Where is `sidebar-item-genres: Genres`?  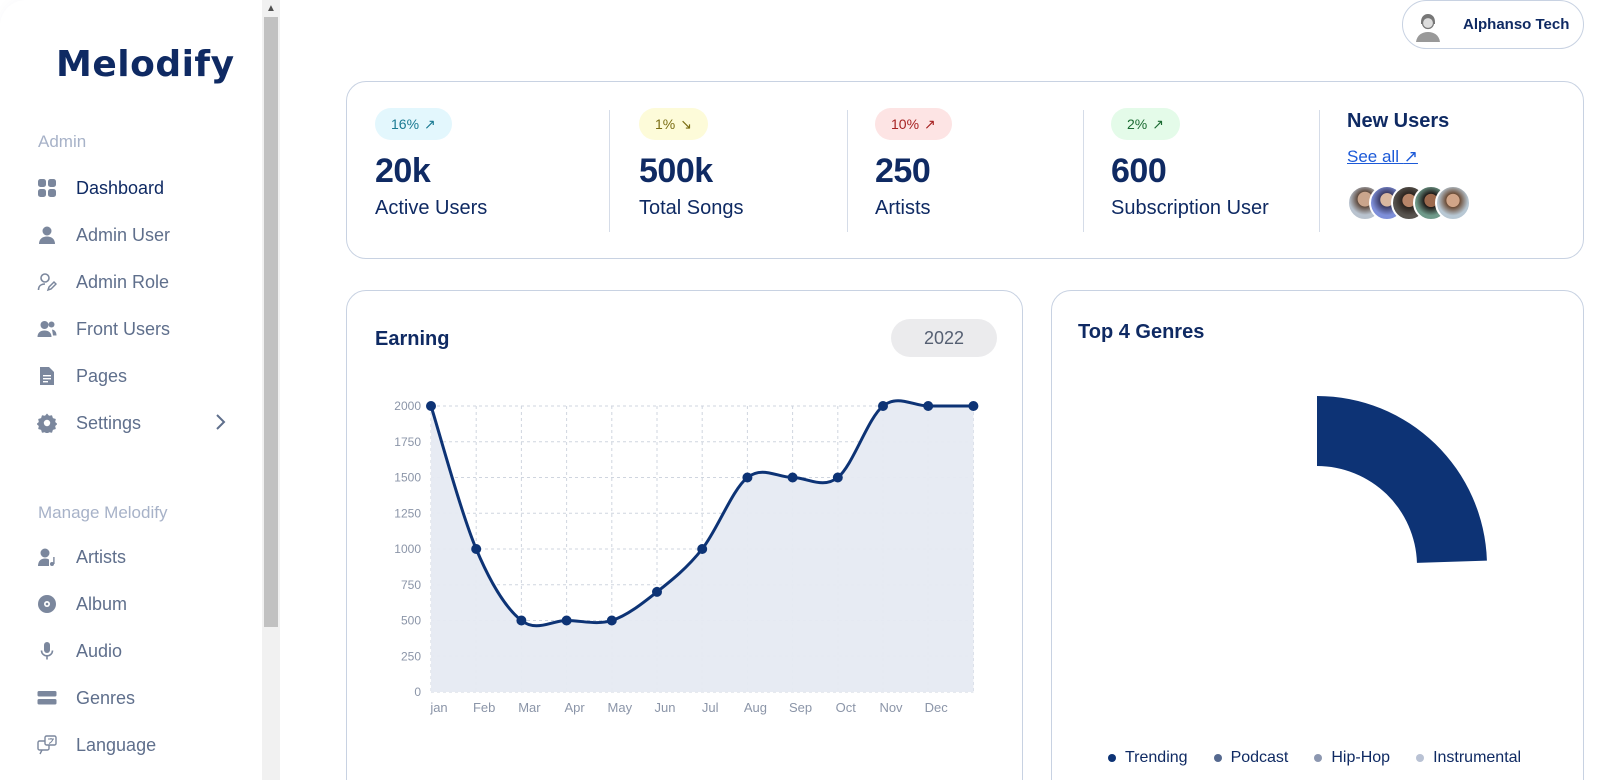
sidebar-item-genres: Genres is located at coordinates (136, 698).